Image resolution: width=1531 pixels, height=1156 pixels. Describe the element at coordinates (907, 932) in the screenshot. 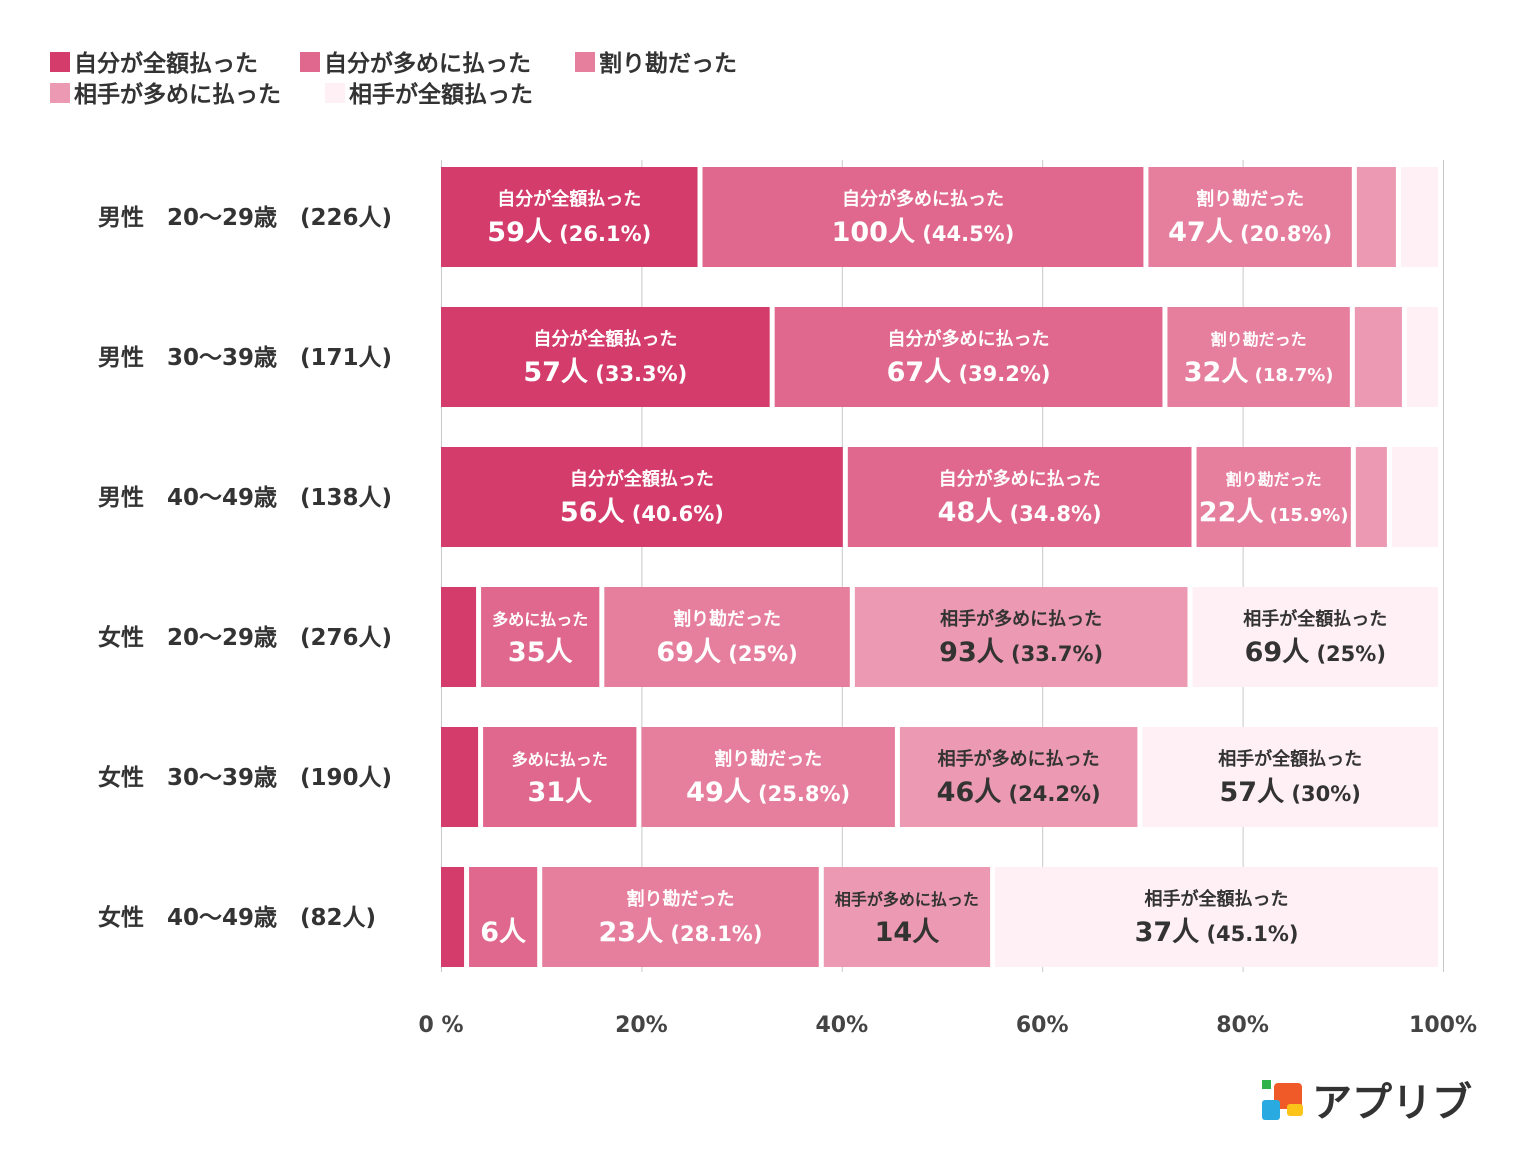

I see `bar-segment-value: 14人` at that location.